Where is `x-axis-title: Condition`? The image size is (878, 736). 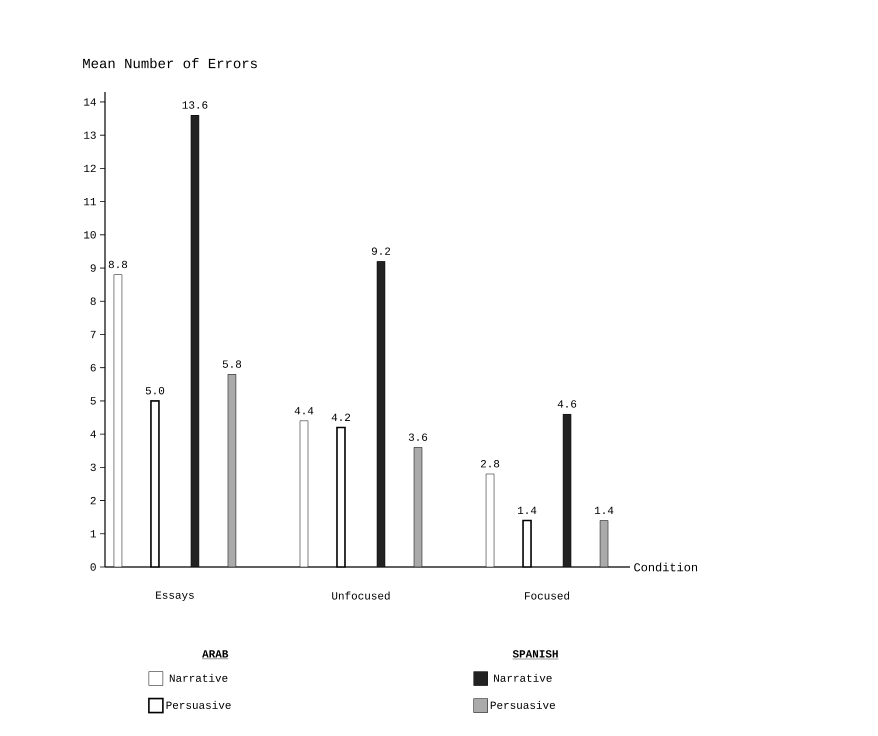 x-axis-title: Condition is located at coordinates (666, 567).